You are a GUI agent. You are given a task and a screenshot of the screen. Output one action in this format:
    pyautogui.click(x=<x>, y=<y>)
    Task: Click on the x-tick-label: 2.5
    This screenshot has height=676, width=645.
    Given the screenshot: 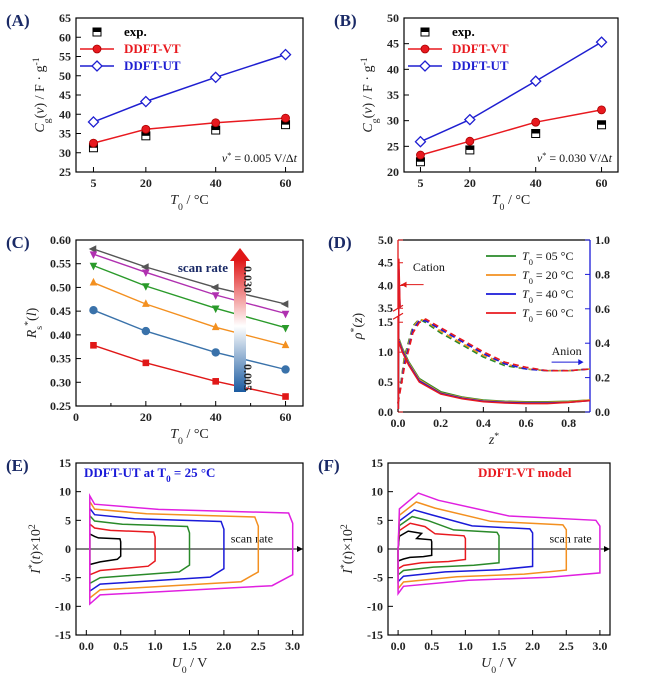 What is the action you would take?
    pyautogui.click(x=258, y=646)
    